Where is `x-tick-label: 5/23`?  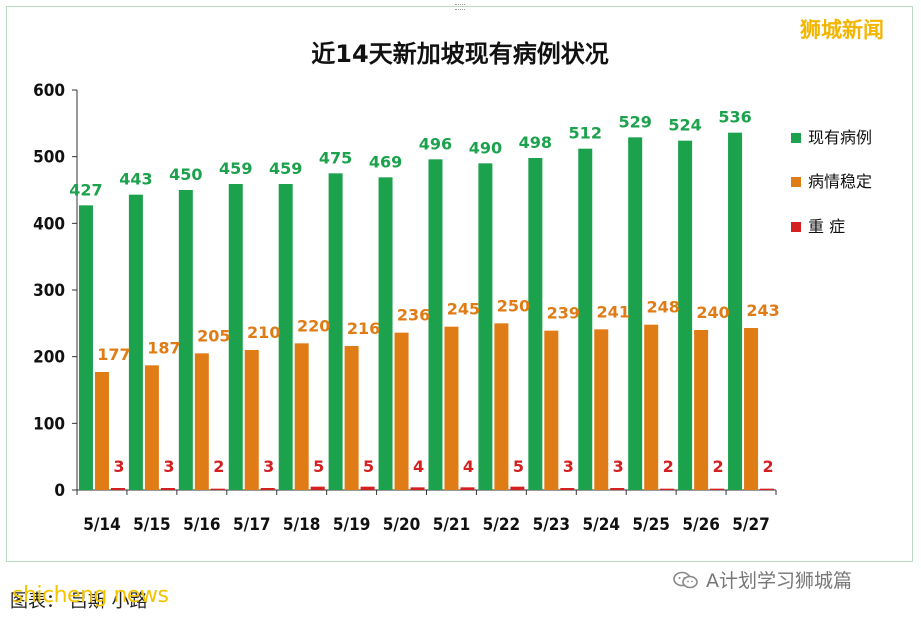
x-tick-label: 5/23 is located at coordinates (552, 525).